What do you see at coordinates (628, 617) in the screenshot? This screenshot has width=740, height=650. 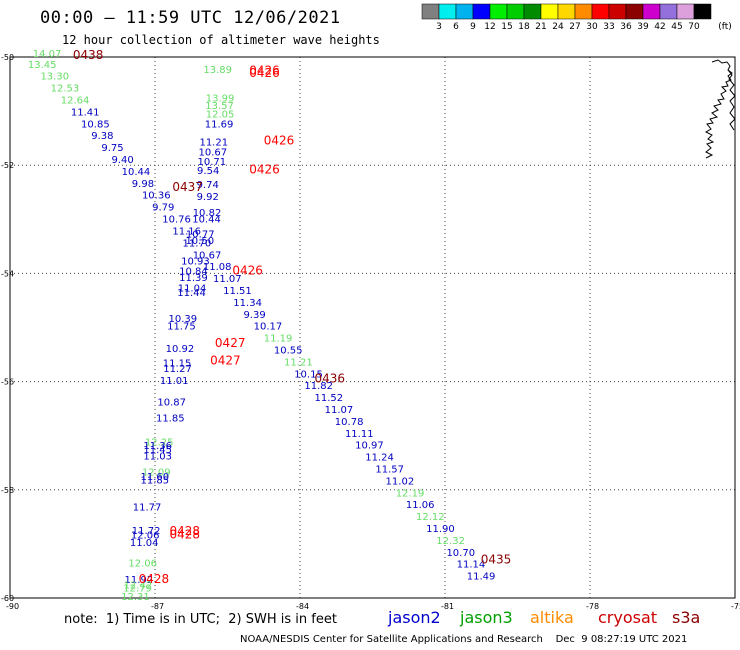 I see `legend-cryosat: cryosat` at bounding box center [628, 617].